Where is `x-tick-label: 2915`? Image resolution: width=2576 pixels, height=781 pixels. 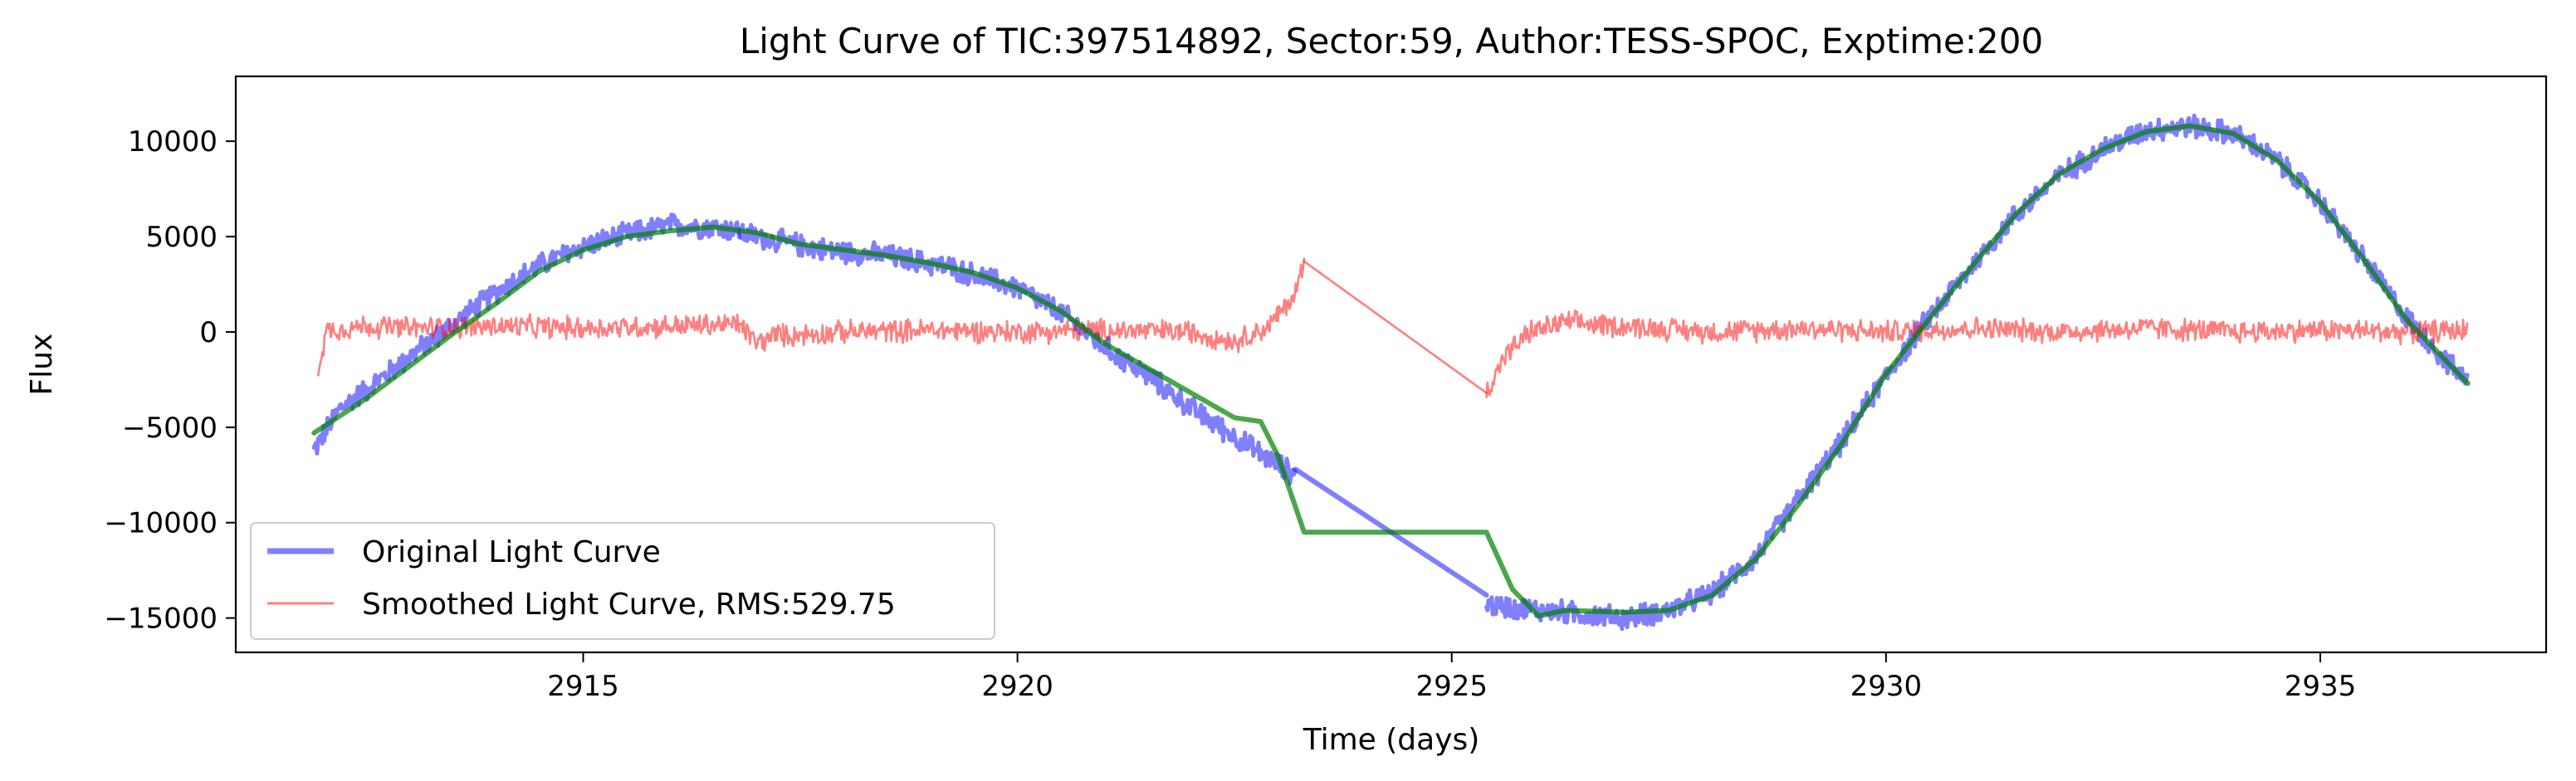
x-tick-label: 2915 is located at coordinates (583, 686).